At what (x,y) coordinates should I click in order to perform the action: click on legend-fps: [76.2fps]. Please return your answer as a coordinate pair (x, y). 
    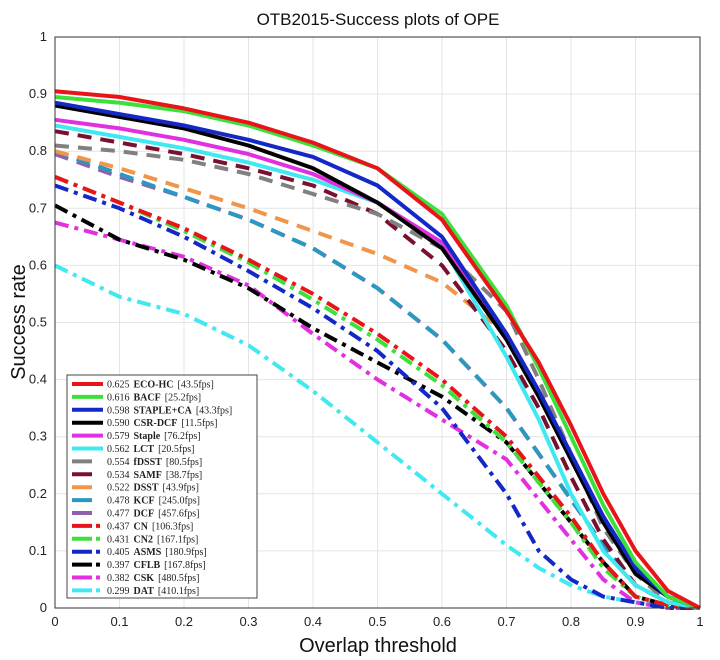
    Looking at the image, I should click on (182, 436).